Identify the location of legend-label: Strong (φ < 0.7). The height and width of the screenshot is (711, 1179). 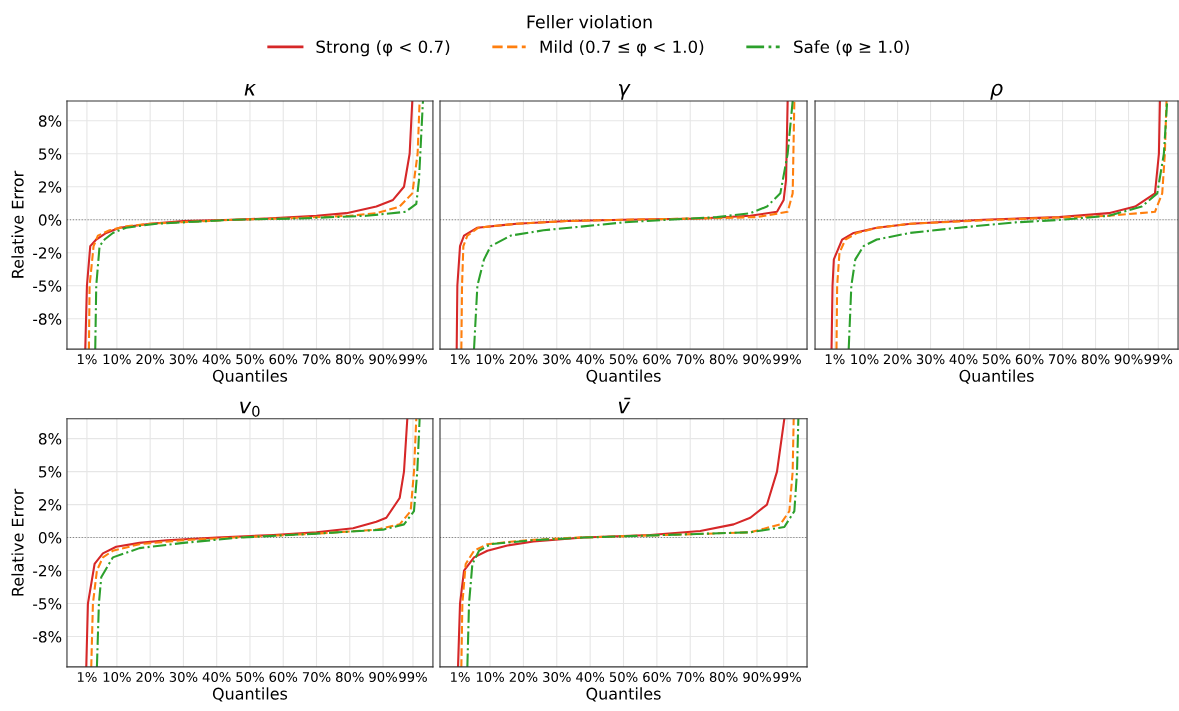
(383, 48).